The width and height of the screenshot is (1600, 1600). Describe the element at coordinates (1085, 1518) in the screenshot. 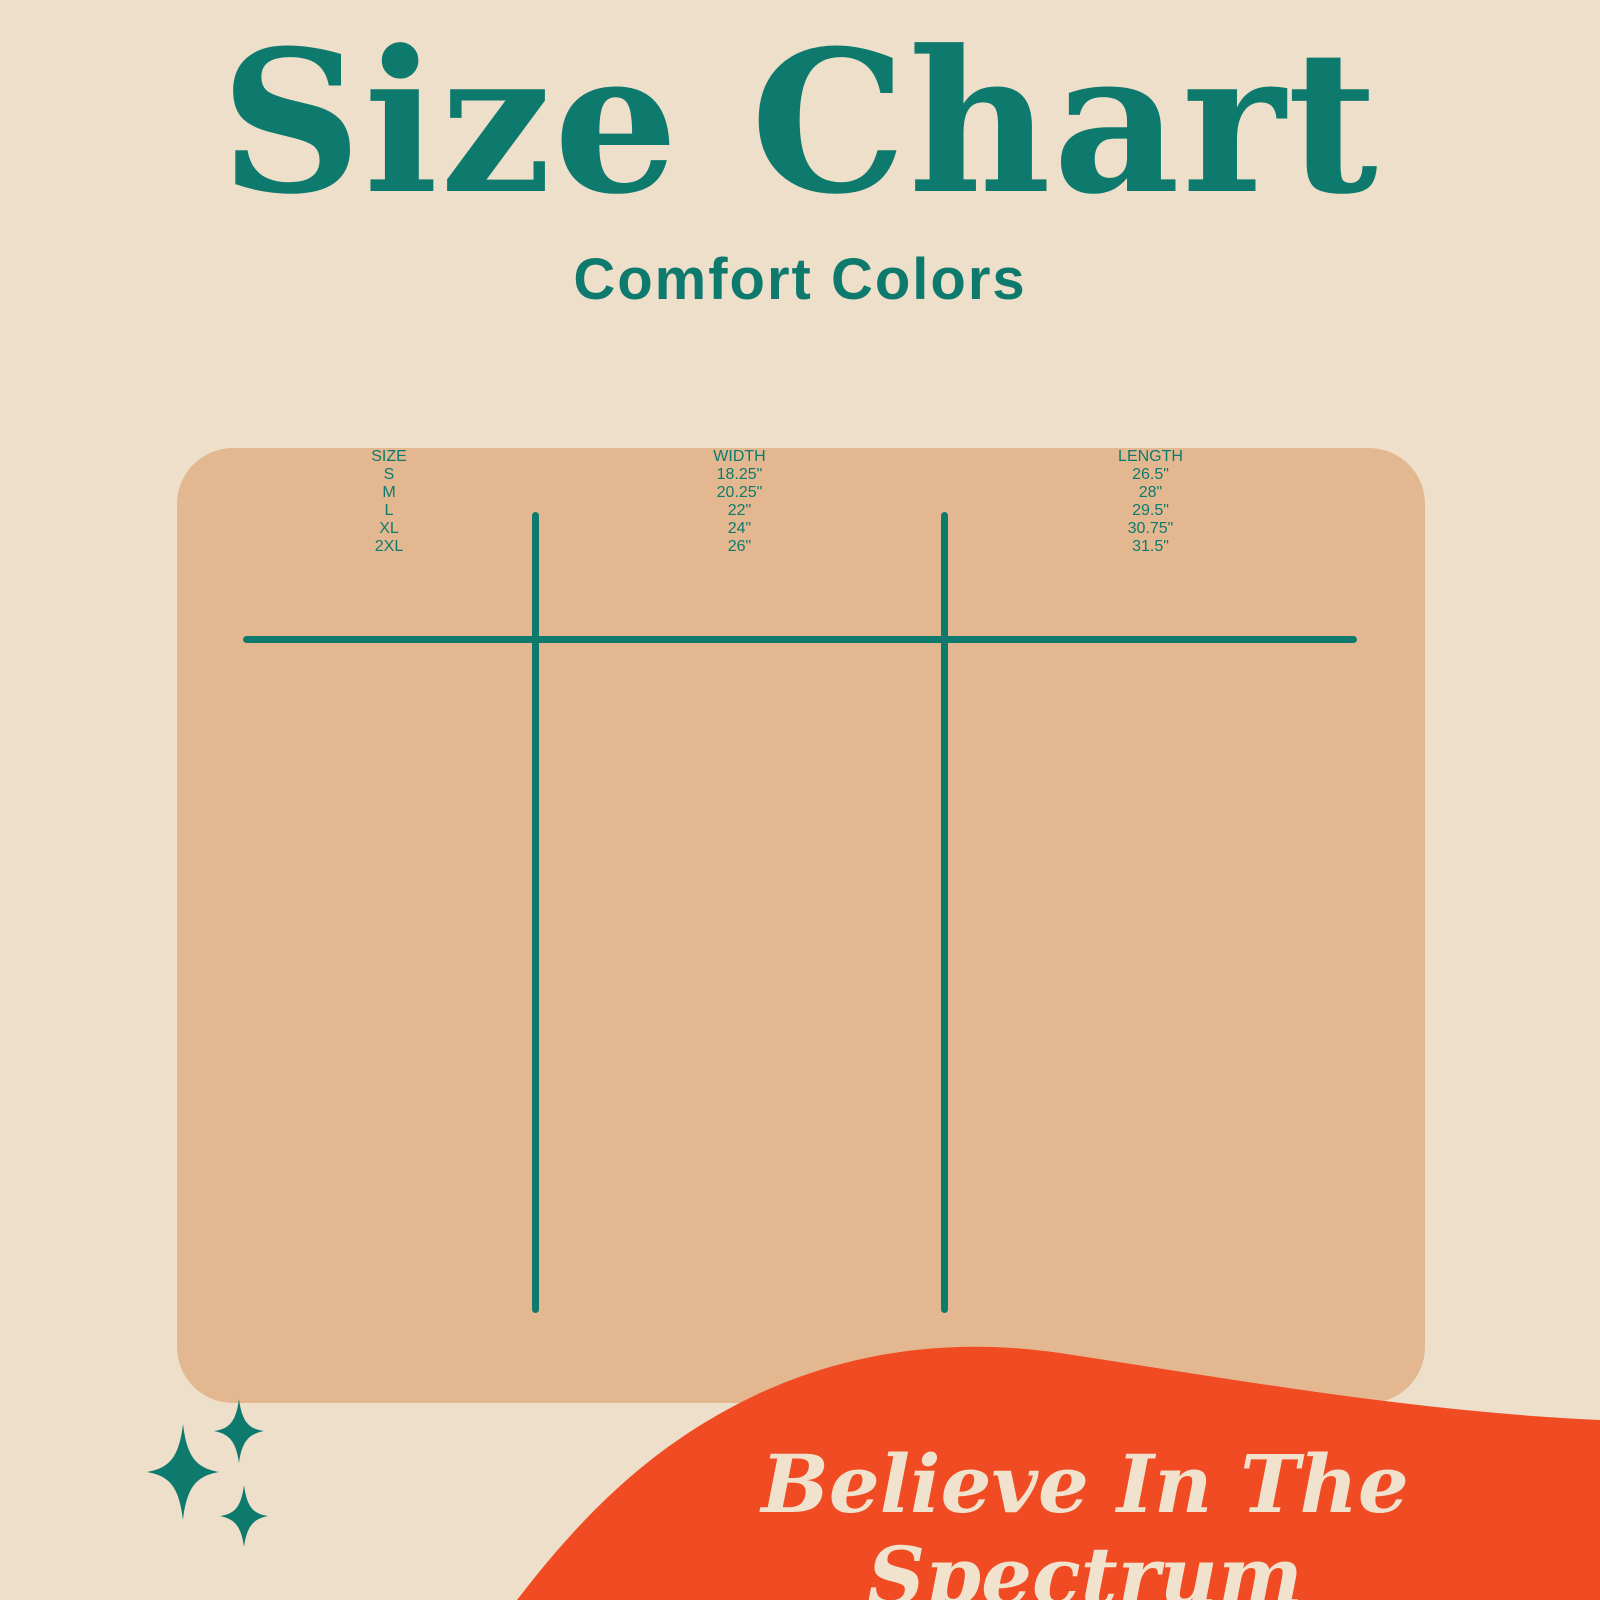

I see `footer-tagline: Believe In The Spectrum` at that location.